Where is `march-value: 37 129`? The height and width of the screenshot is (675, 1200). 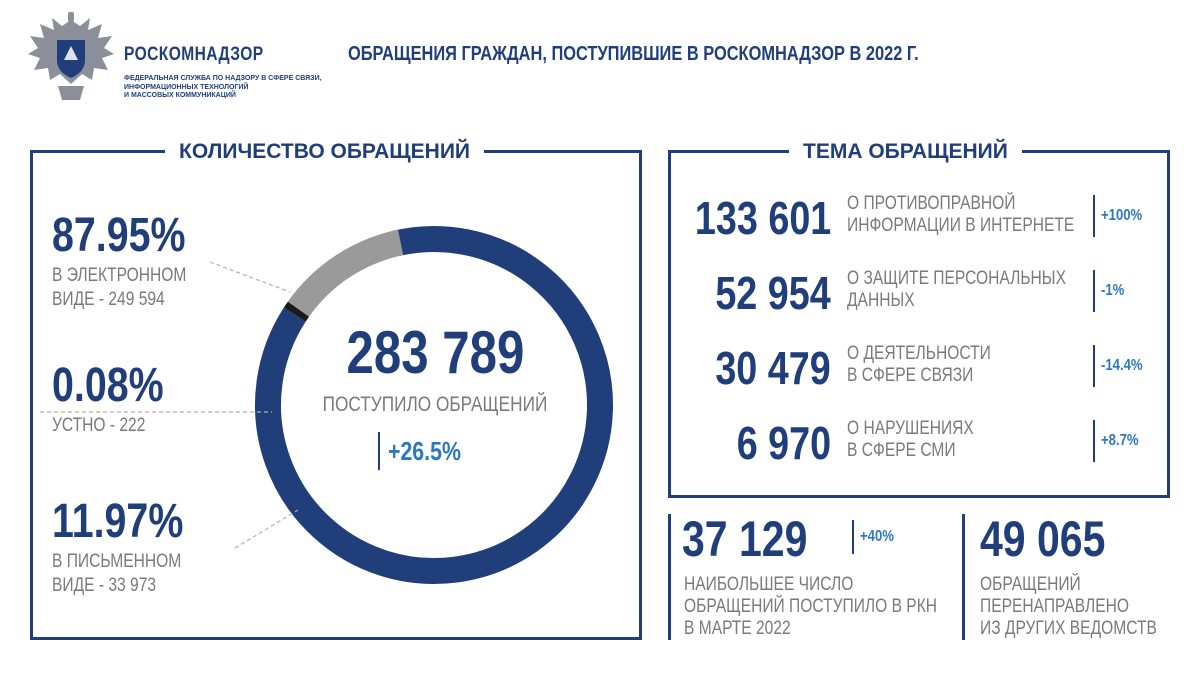 march-value: 37 129 is located at coordinates (745, 539).